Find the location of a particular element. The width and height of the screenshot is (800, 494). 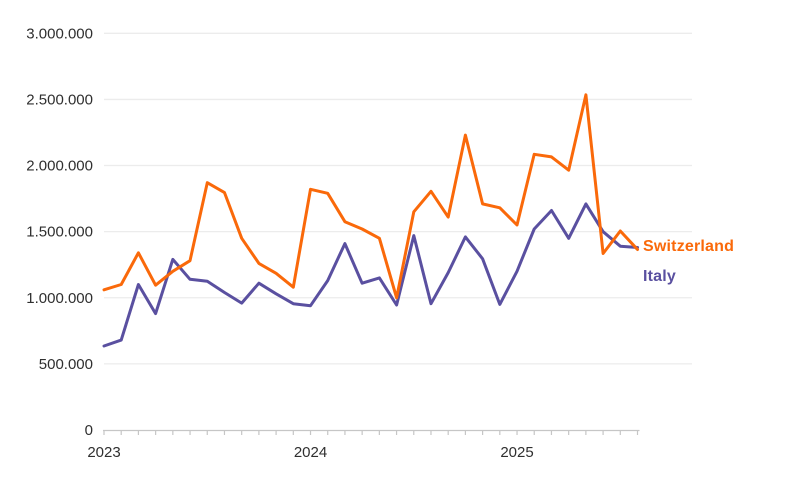

y-tick-label: 1.000.000 is located at coordinates (59, 298).